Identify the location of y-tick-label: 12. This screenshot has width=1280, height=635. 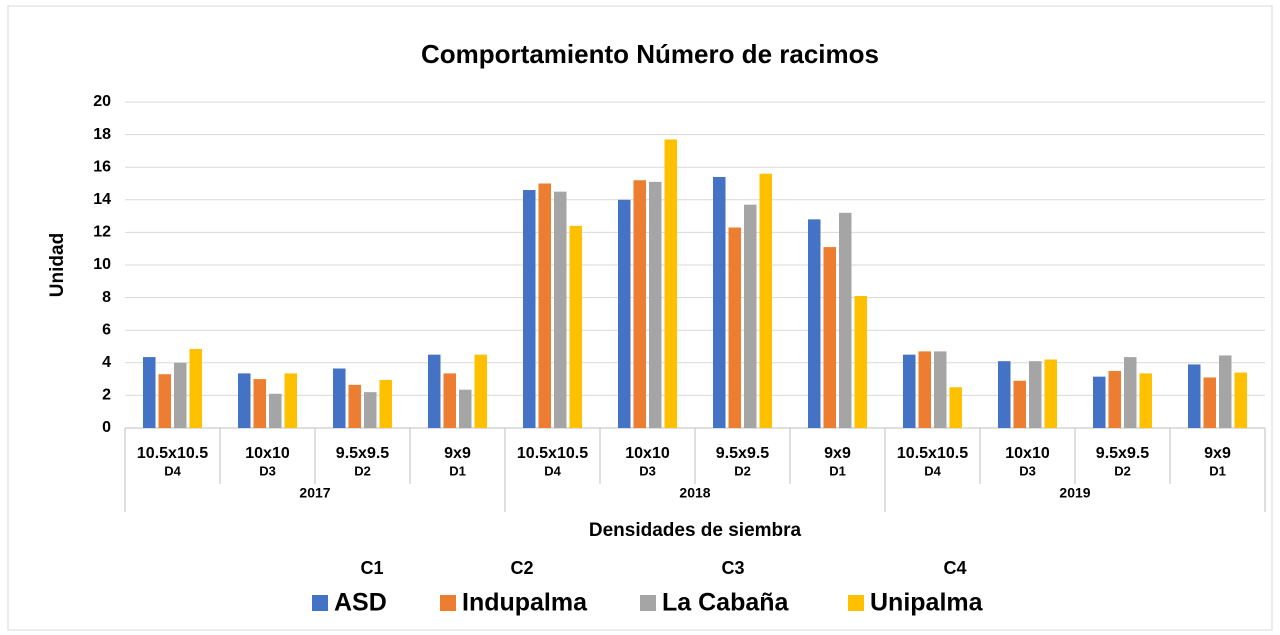
(102, 232).